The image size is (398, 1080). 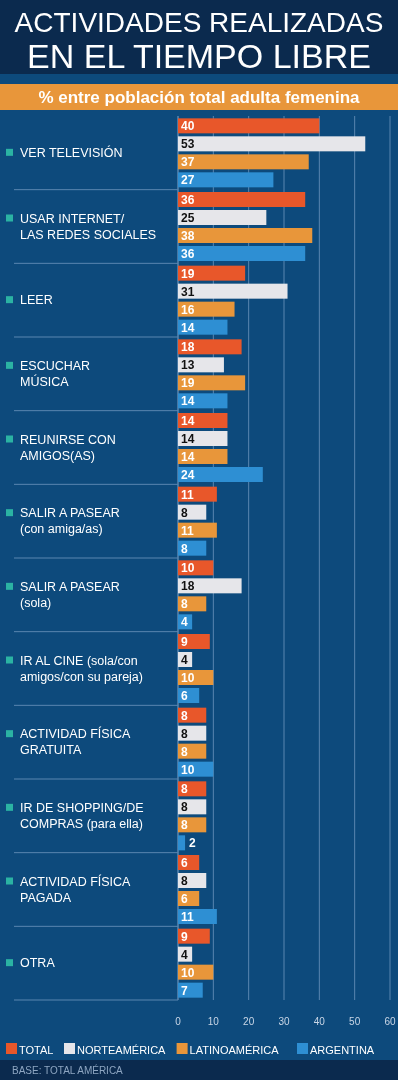 What do you see at coordinates (249, 1021) in the screenshot?
I see `x-tick-label: 20` at bounding box center [249, 1021].